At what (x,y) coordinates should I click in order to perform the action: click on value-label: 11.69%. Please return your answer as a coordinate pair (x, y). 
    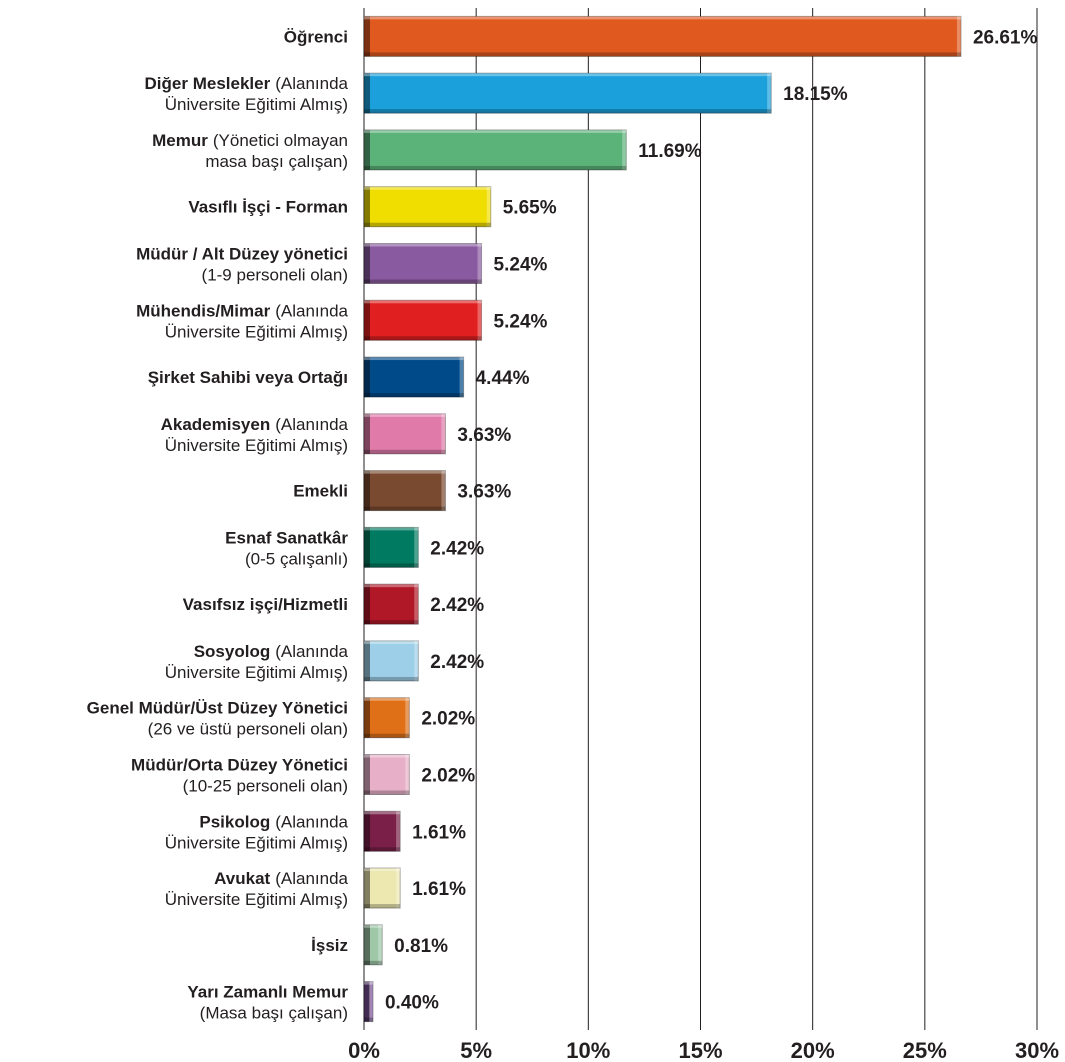
    Looking at the image, I should click on (669, 151).